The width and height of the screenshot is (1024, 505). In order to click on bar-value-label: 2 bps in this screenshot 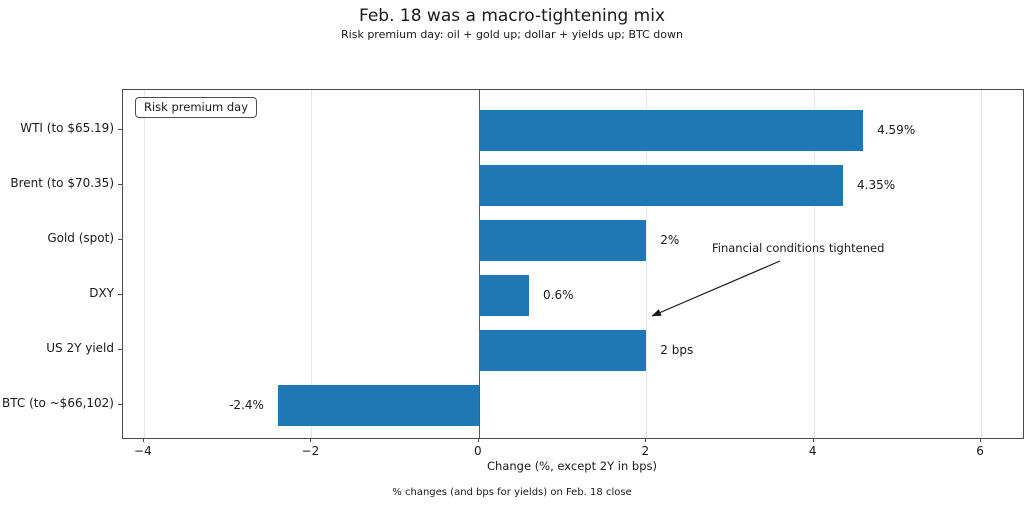, I will do `click(677, 350)`.